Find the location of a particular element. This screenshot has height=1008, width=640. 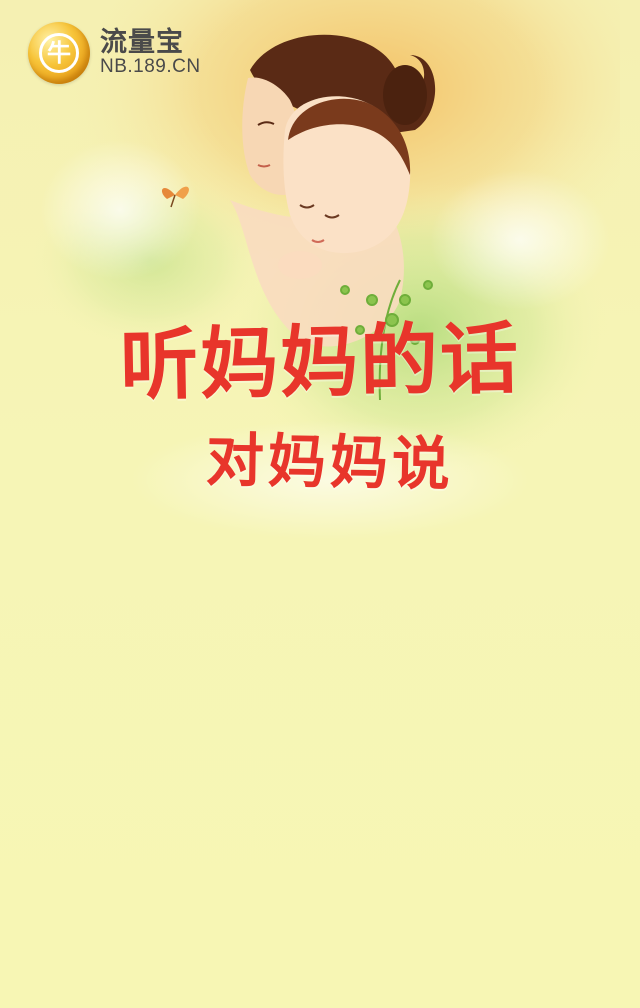

coin-glyph: 牛 is located at coordinates (59, 53).